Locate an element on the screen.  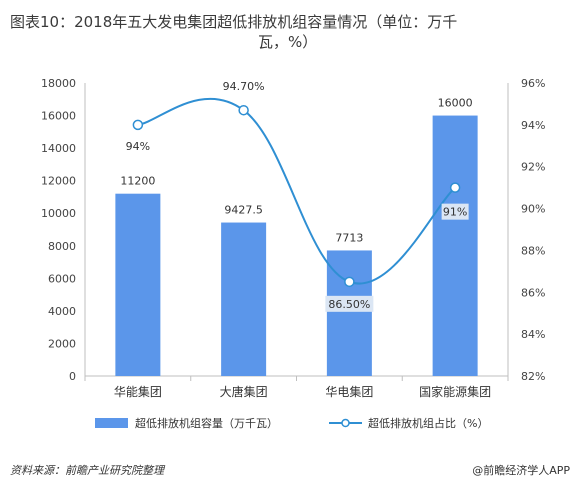
y-right-tick-label: 92% is located at coordinates (533, 167).